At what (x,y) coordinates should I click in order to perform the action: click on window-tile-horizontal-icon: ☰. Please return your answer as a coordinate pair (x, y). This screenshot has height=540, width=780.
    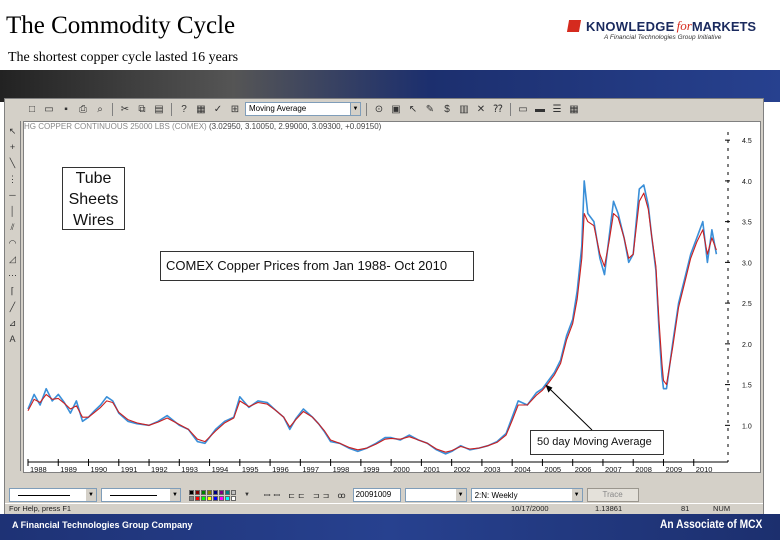
    Looking at the image, I should click on (557, 109).